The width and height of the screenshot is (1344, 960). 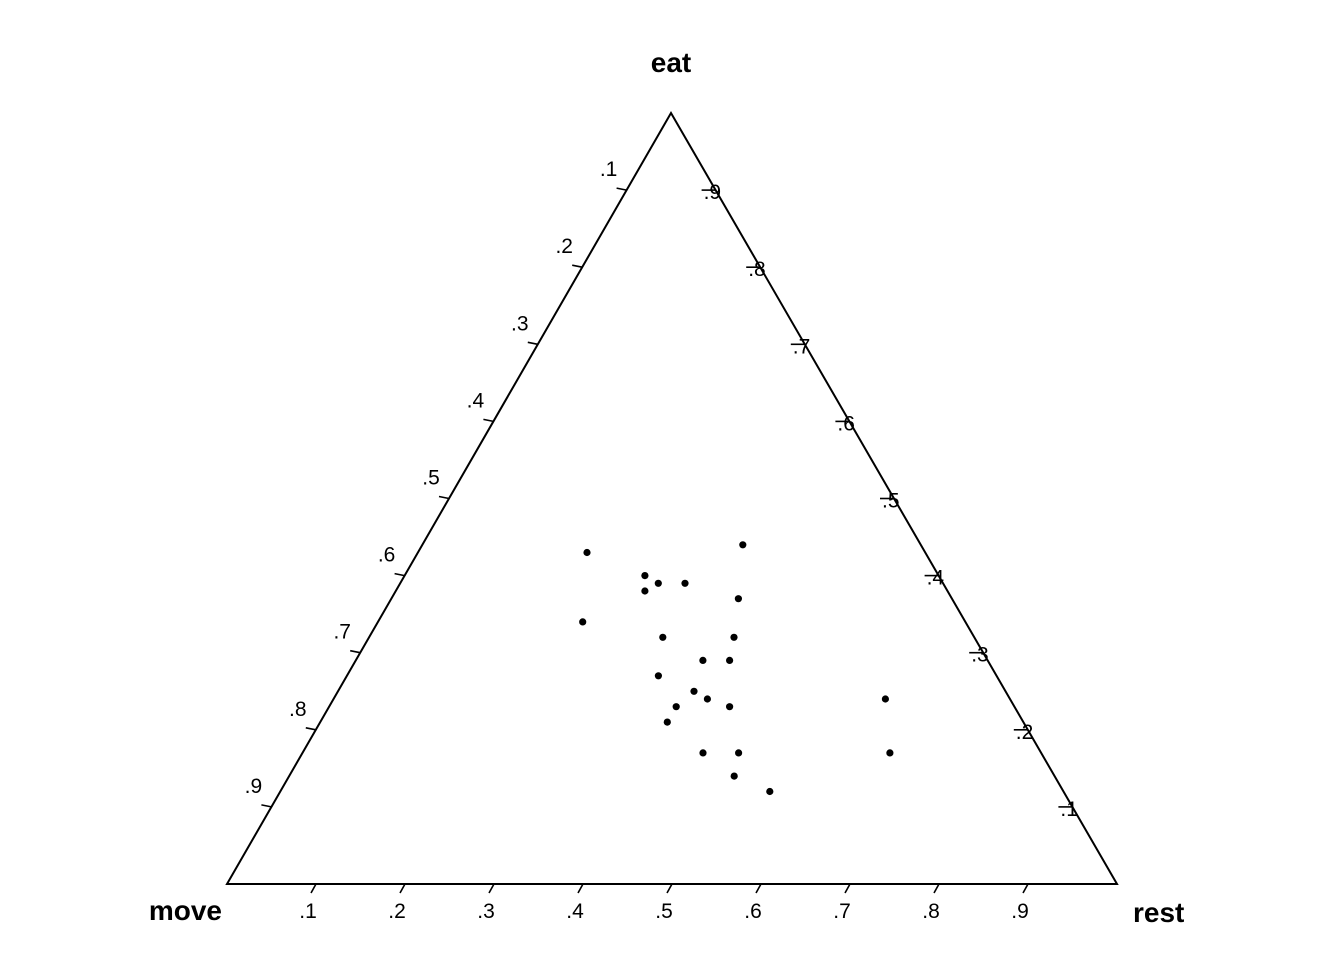 What do you see at coordinates (980, 655) in the screenshot?
I see `tick-label-right-3: .3` at bounding box center [980, 655].